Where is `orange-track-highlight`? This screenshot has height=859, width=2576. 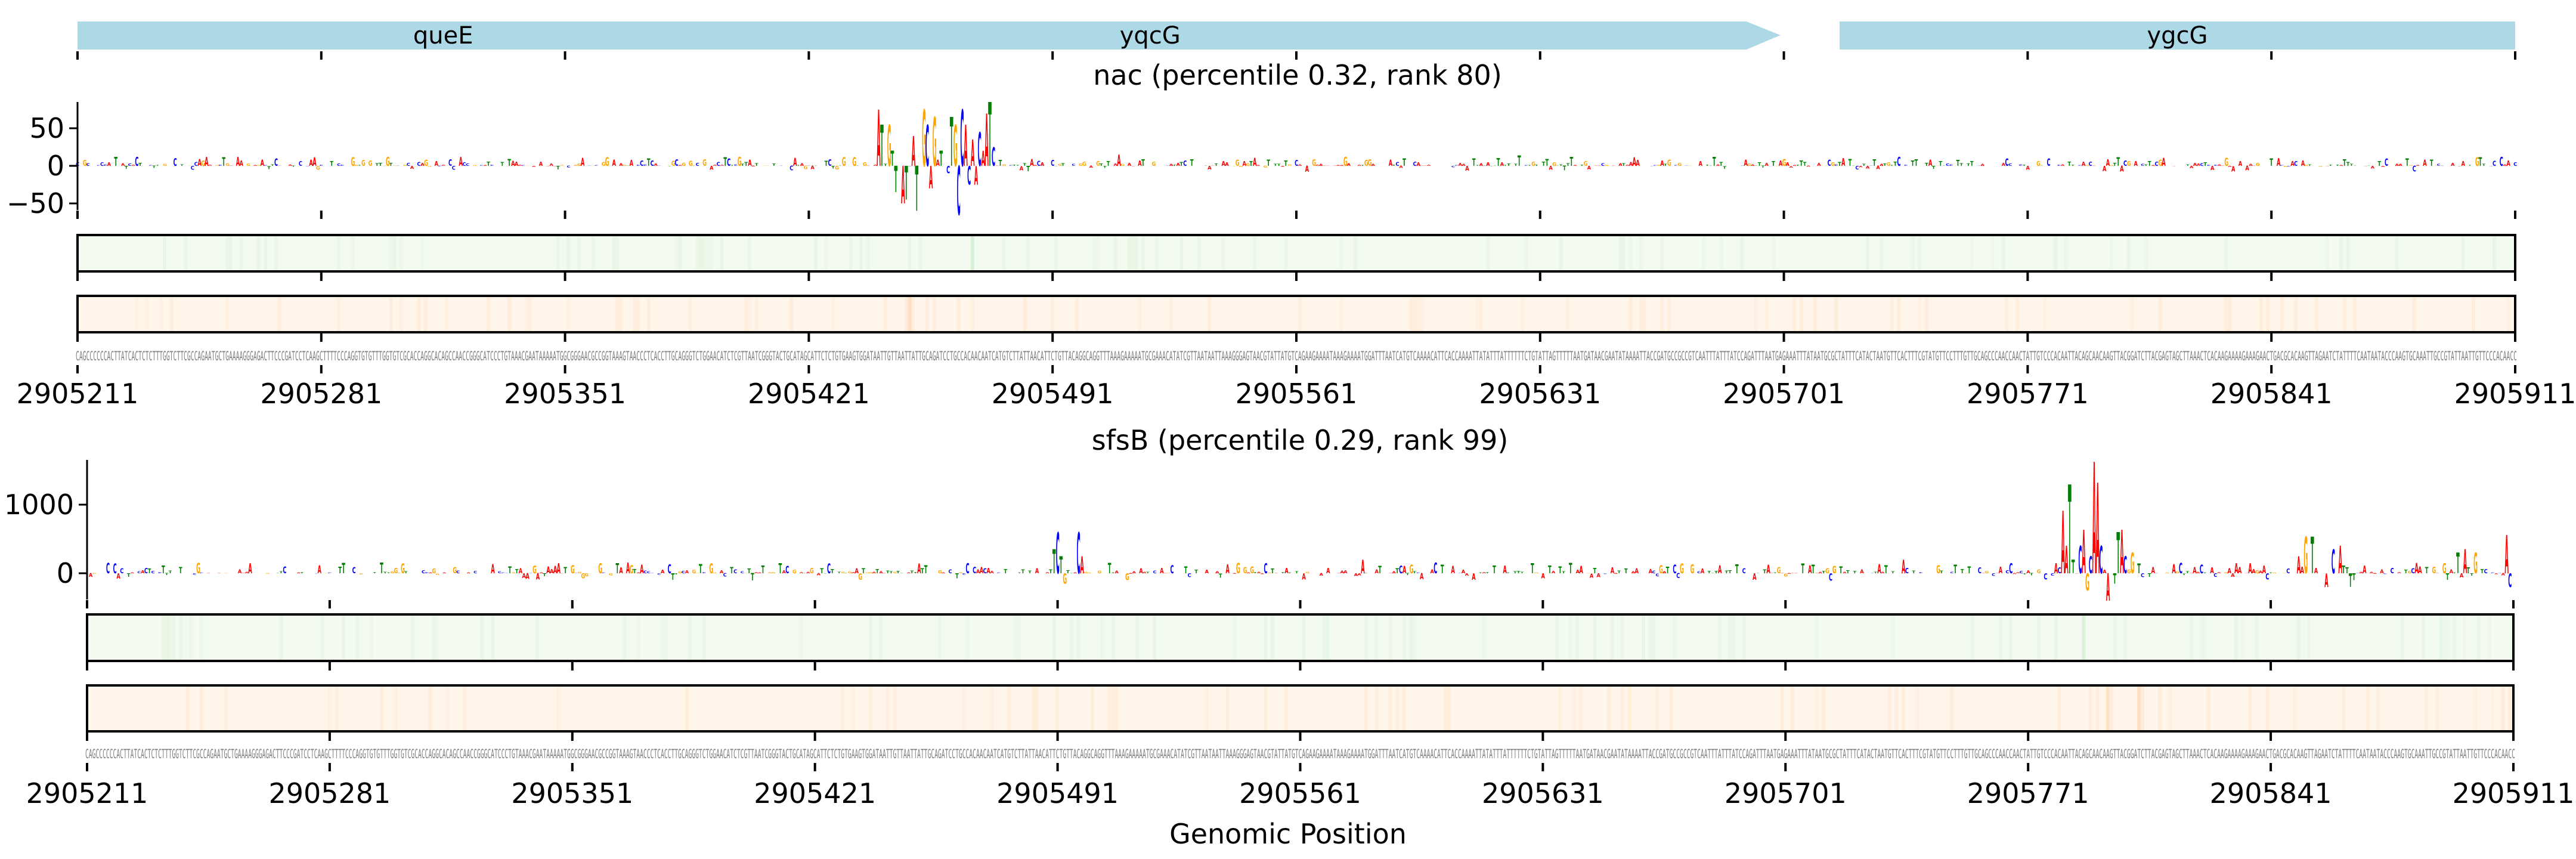
orange-track-highlight is located at coordinates (2108, 708).